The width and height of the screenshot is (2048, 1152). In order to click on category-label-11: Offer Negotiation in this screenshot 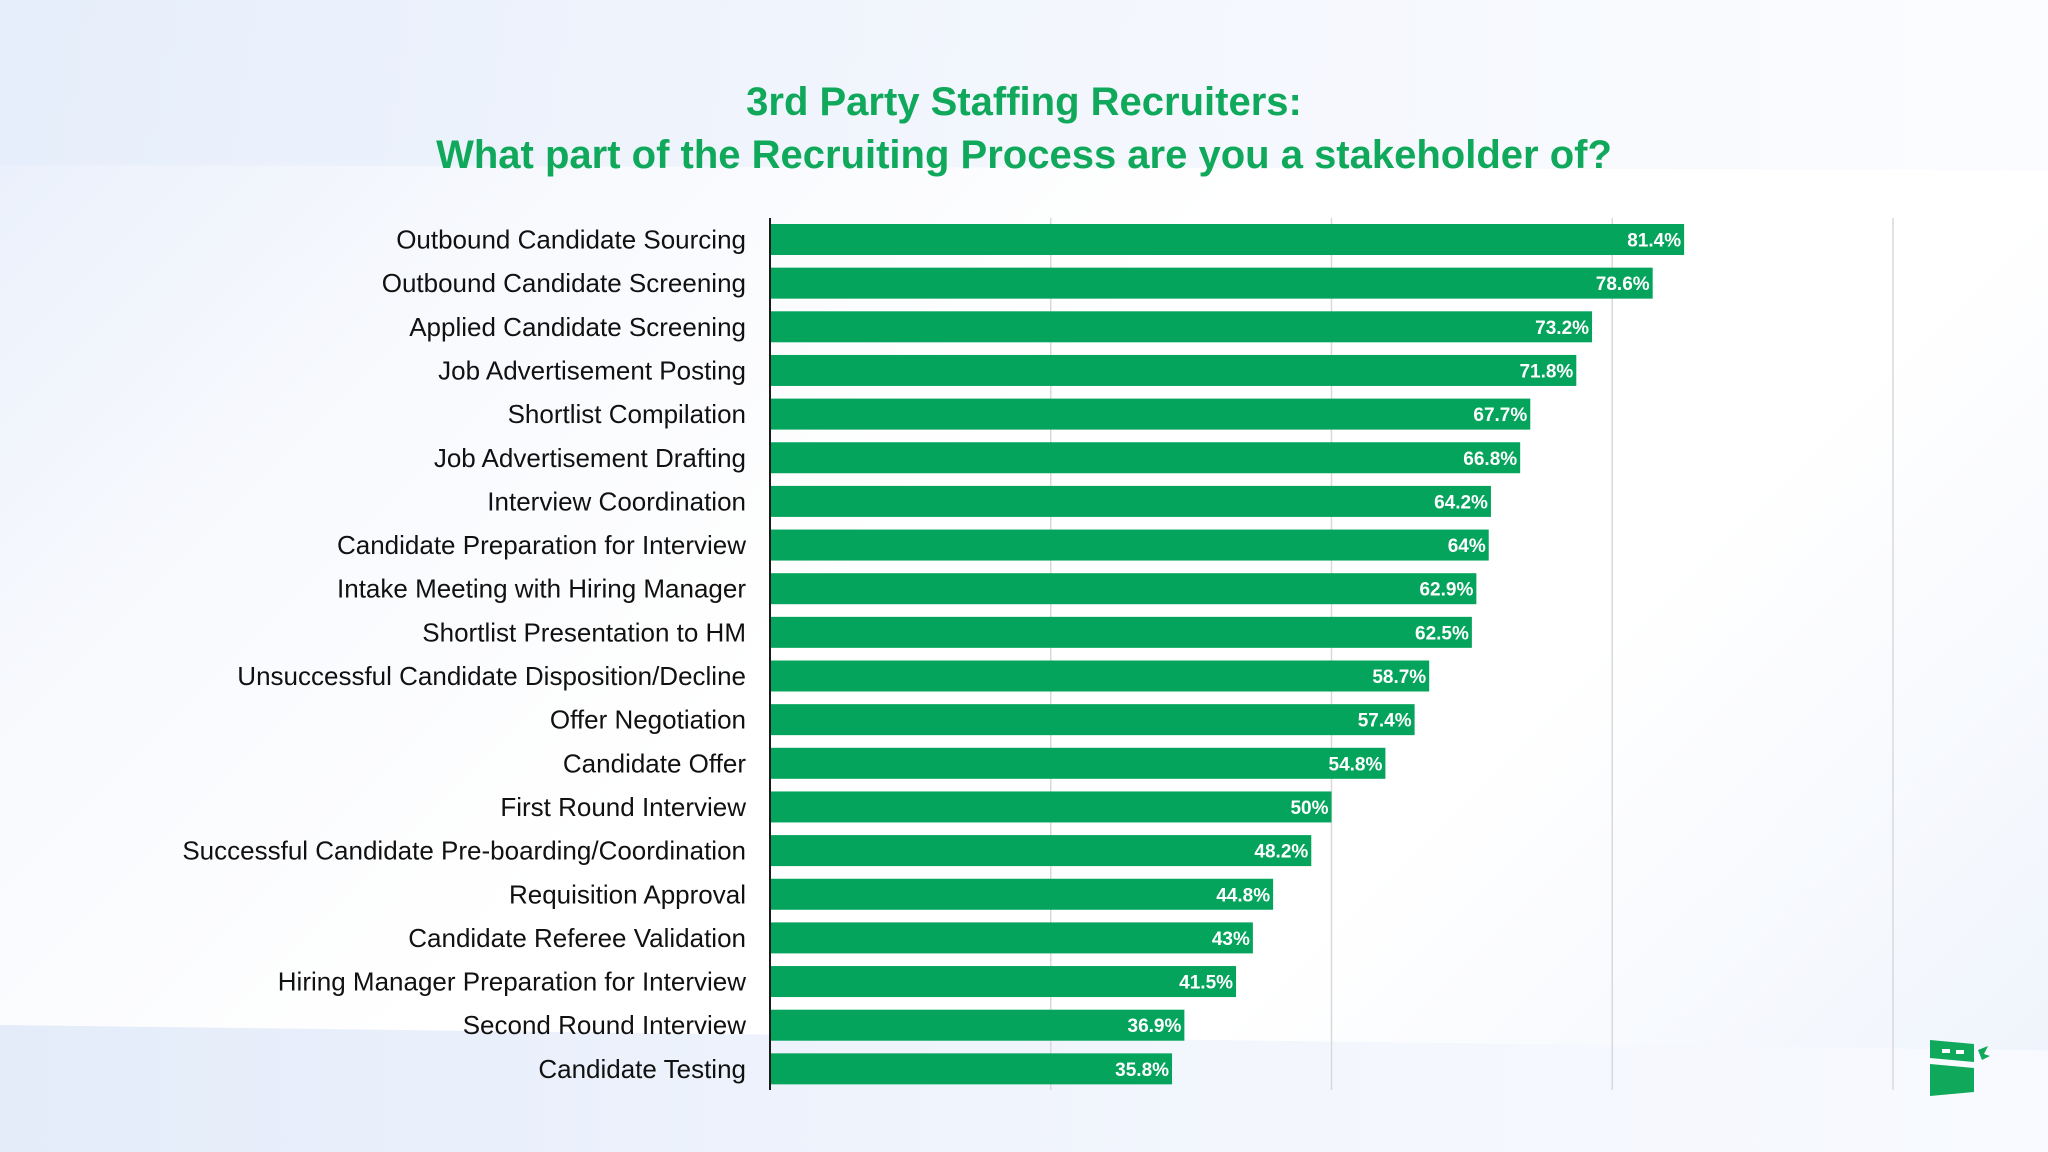, I will do `click(648, 720)`.